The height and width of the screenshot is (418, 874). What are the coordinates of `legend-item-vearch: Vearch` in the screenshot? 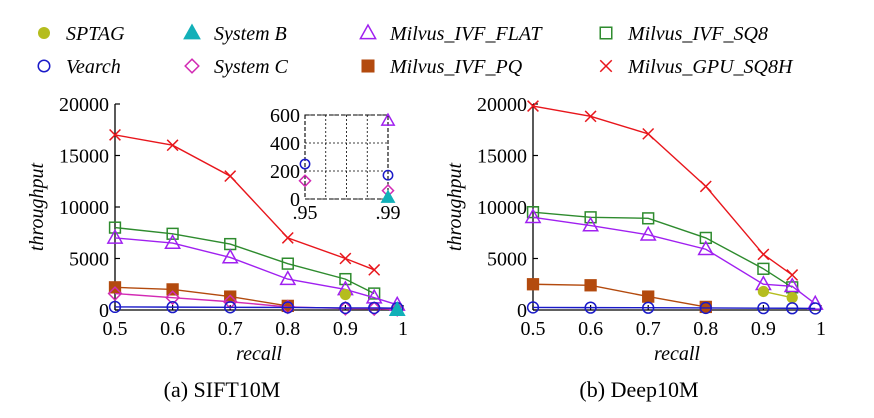 It's located at (79, 67).